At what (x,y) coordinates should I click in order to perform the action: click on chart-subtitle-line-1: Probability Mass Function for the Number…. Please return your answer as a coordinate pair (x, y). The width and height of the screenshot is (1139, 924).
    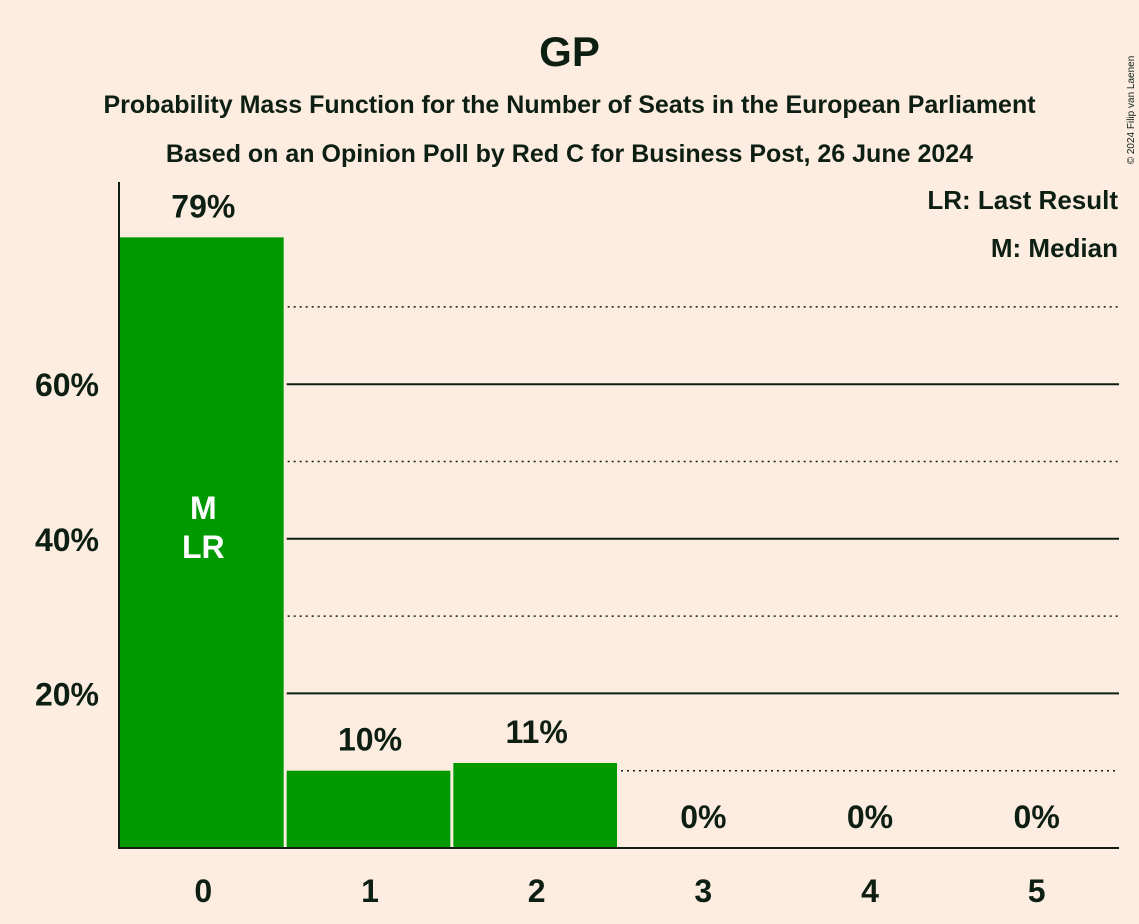
    Looking at the image, I should click on (569, 105).